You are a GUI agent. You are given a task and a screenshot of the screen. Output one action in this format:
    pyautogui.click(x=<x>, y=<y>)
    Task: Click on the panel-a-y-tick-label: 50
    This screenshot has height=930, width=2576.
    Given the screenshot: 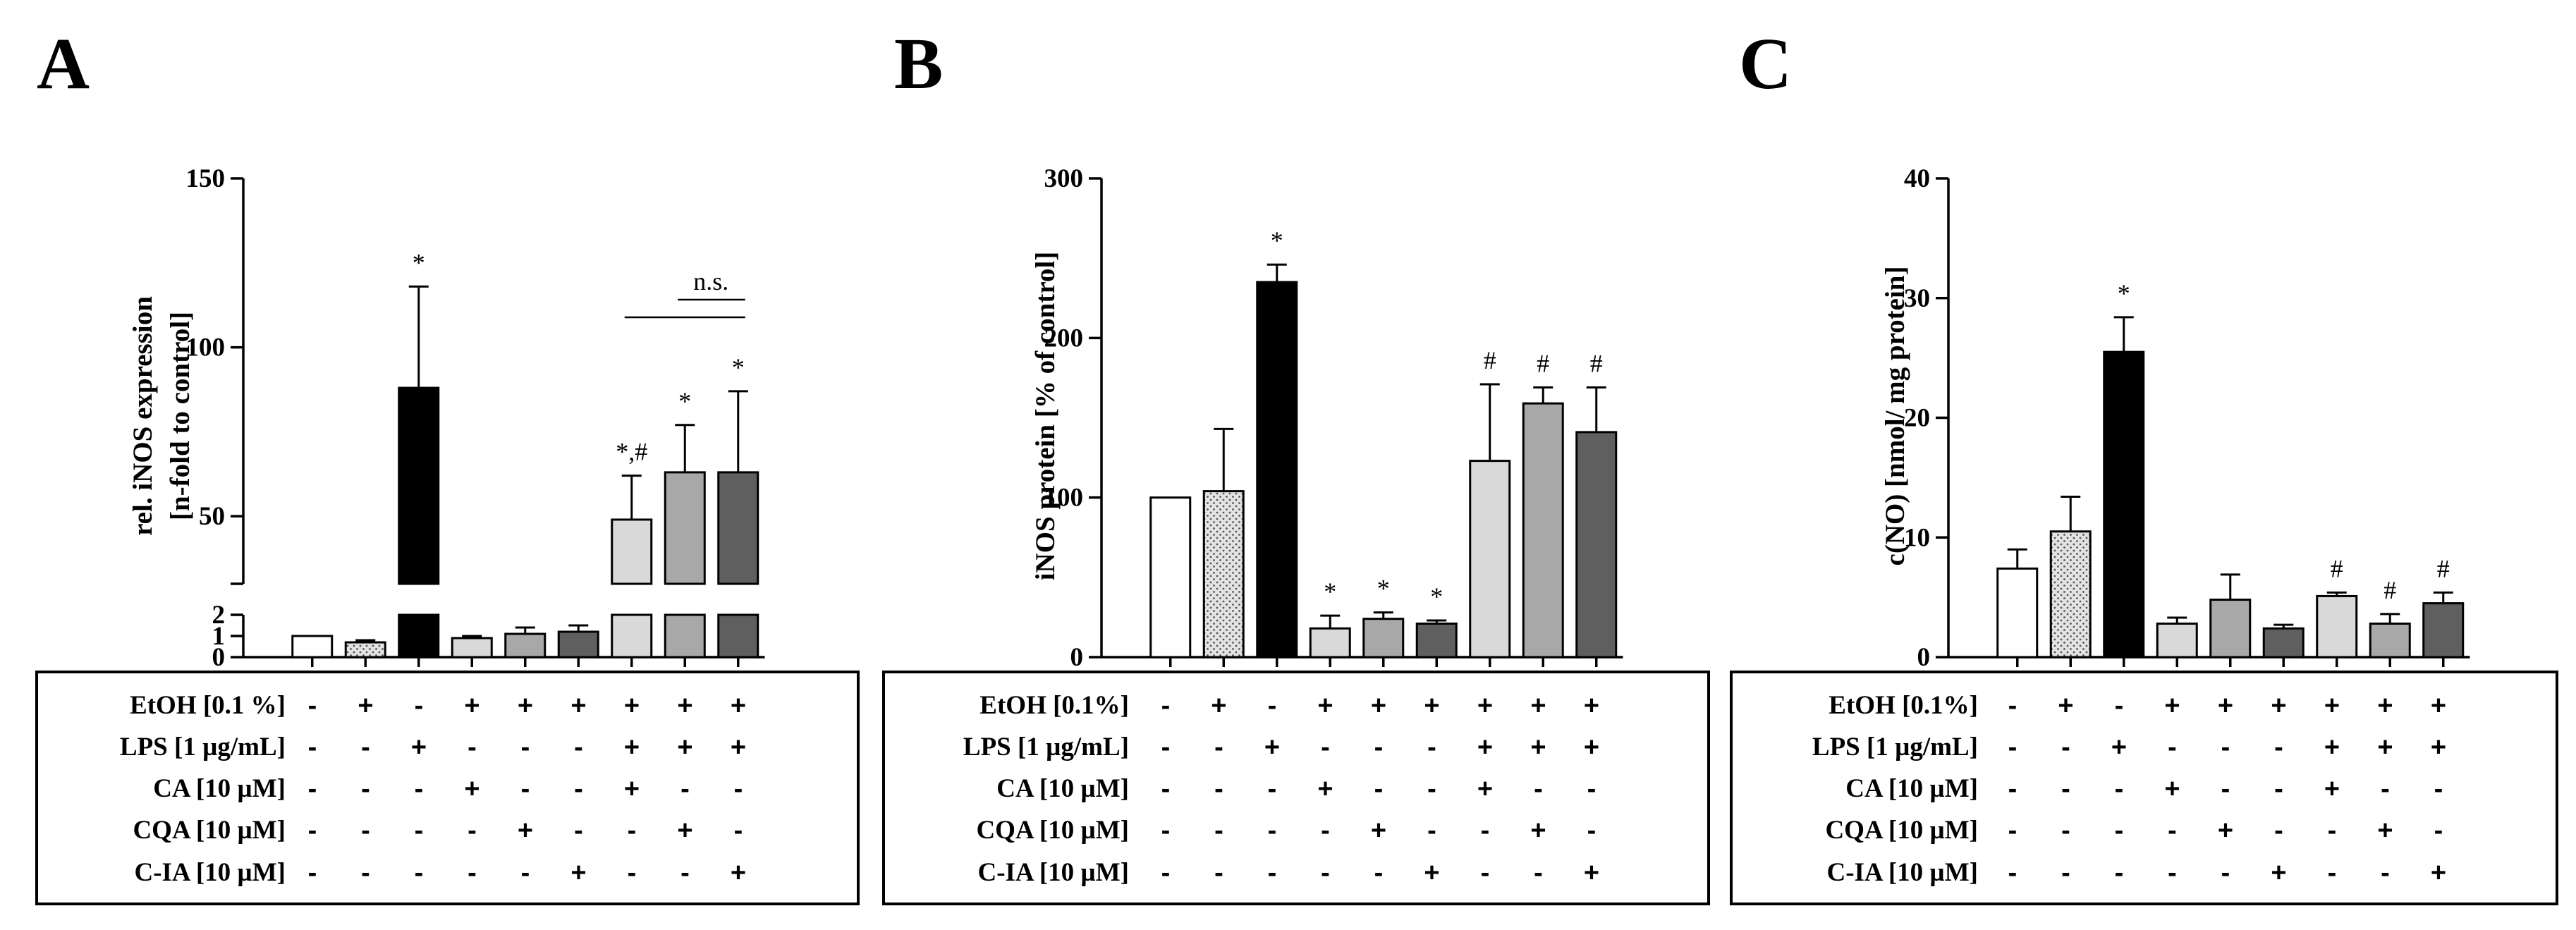 What is the action you would take?
    pyautogui.click(x=212, y=516)
    